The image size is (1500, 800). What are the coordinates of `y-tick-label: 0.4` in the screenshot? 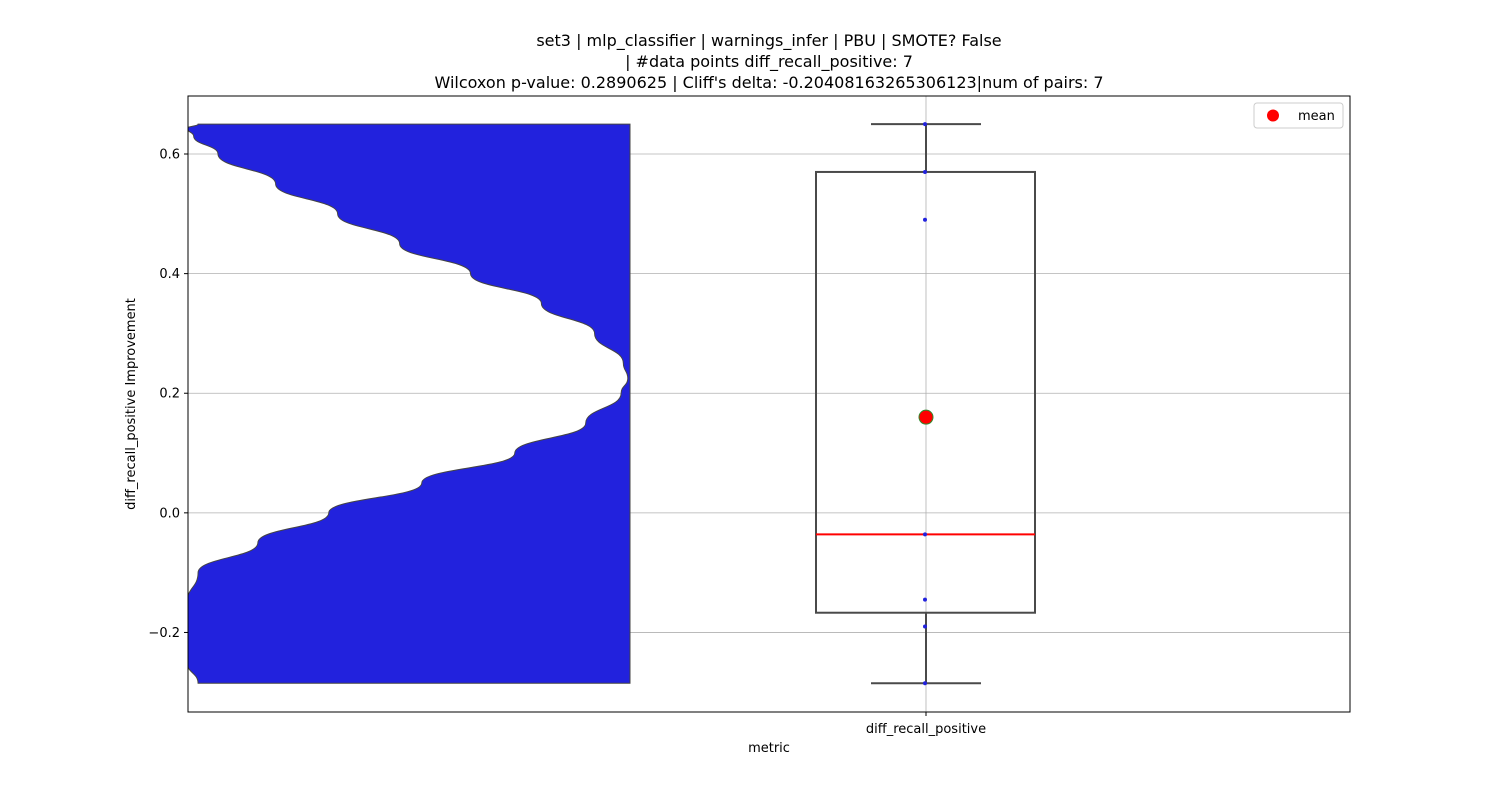 It's located at (169, 274).